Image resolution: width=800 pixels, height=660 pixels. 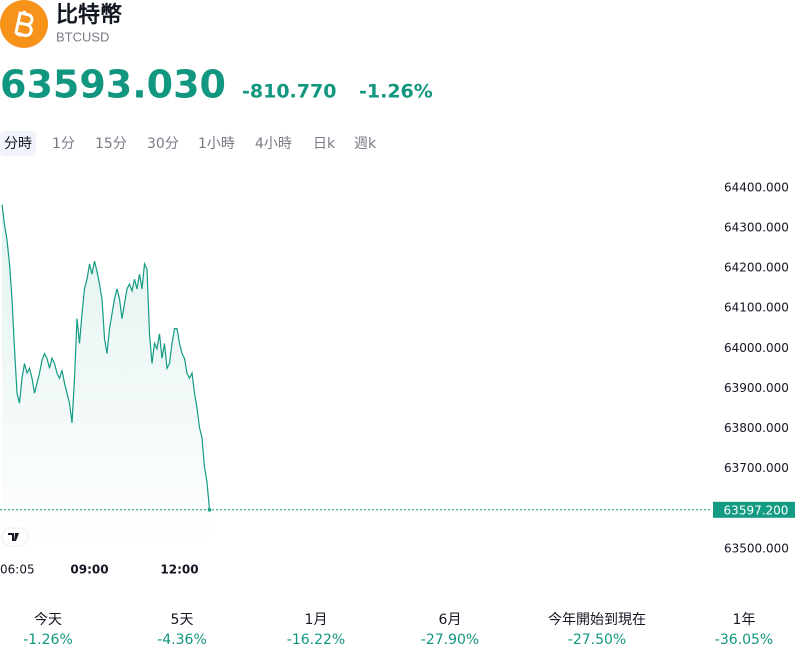 I want to click on period-label: 今年開始到現在, so click(x=597, y=620).